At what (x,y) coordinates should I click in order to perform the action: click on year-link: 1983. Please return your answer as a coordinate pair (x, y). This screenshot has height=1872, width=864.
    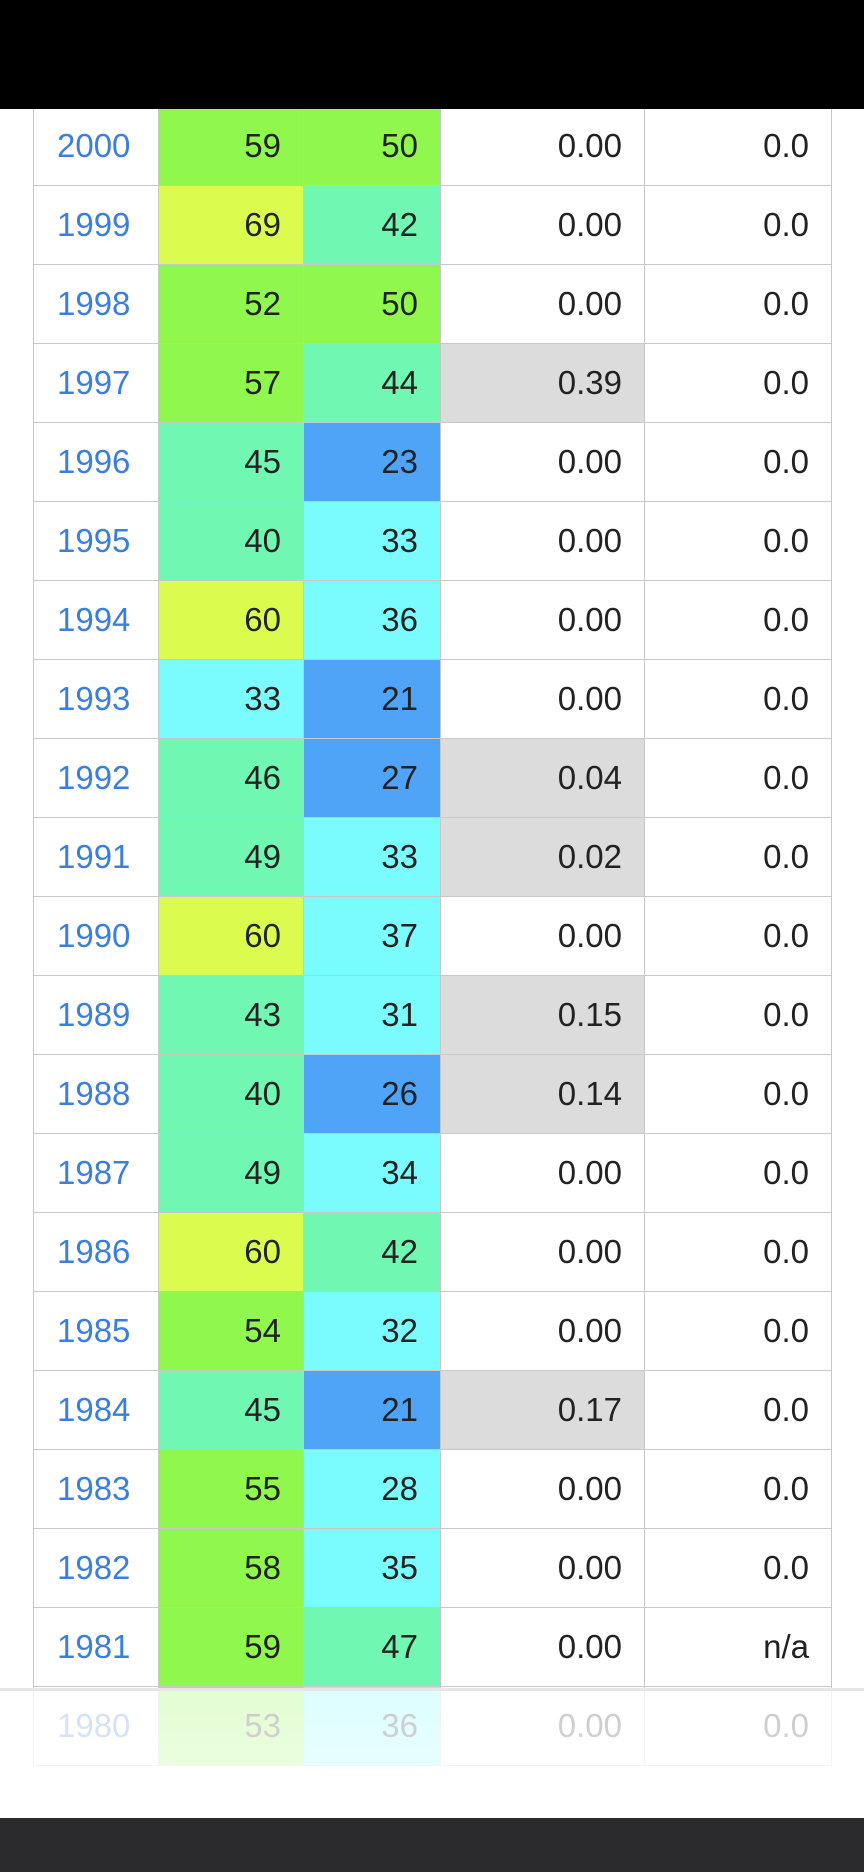
    Looking at the image, I should click on (96, 1489).